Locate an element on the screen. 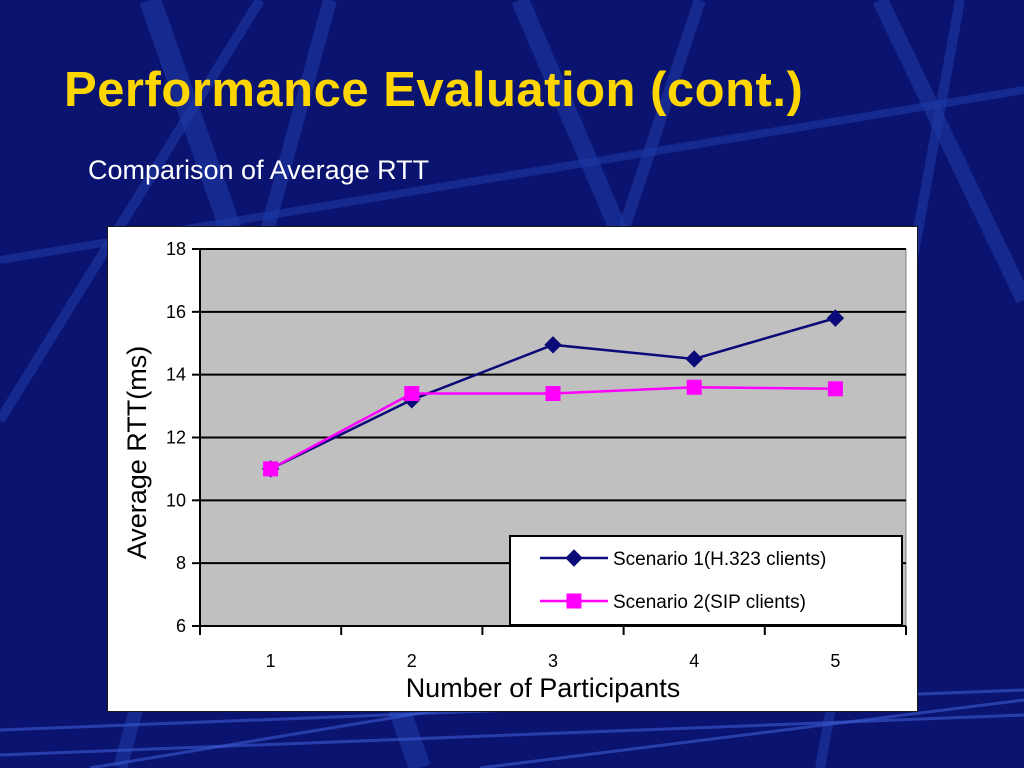  y-tick-label: 14 is located at coordinates (176, 375).